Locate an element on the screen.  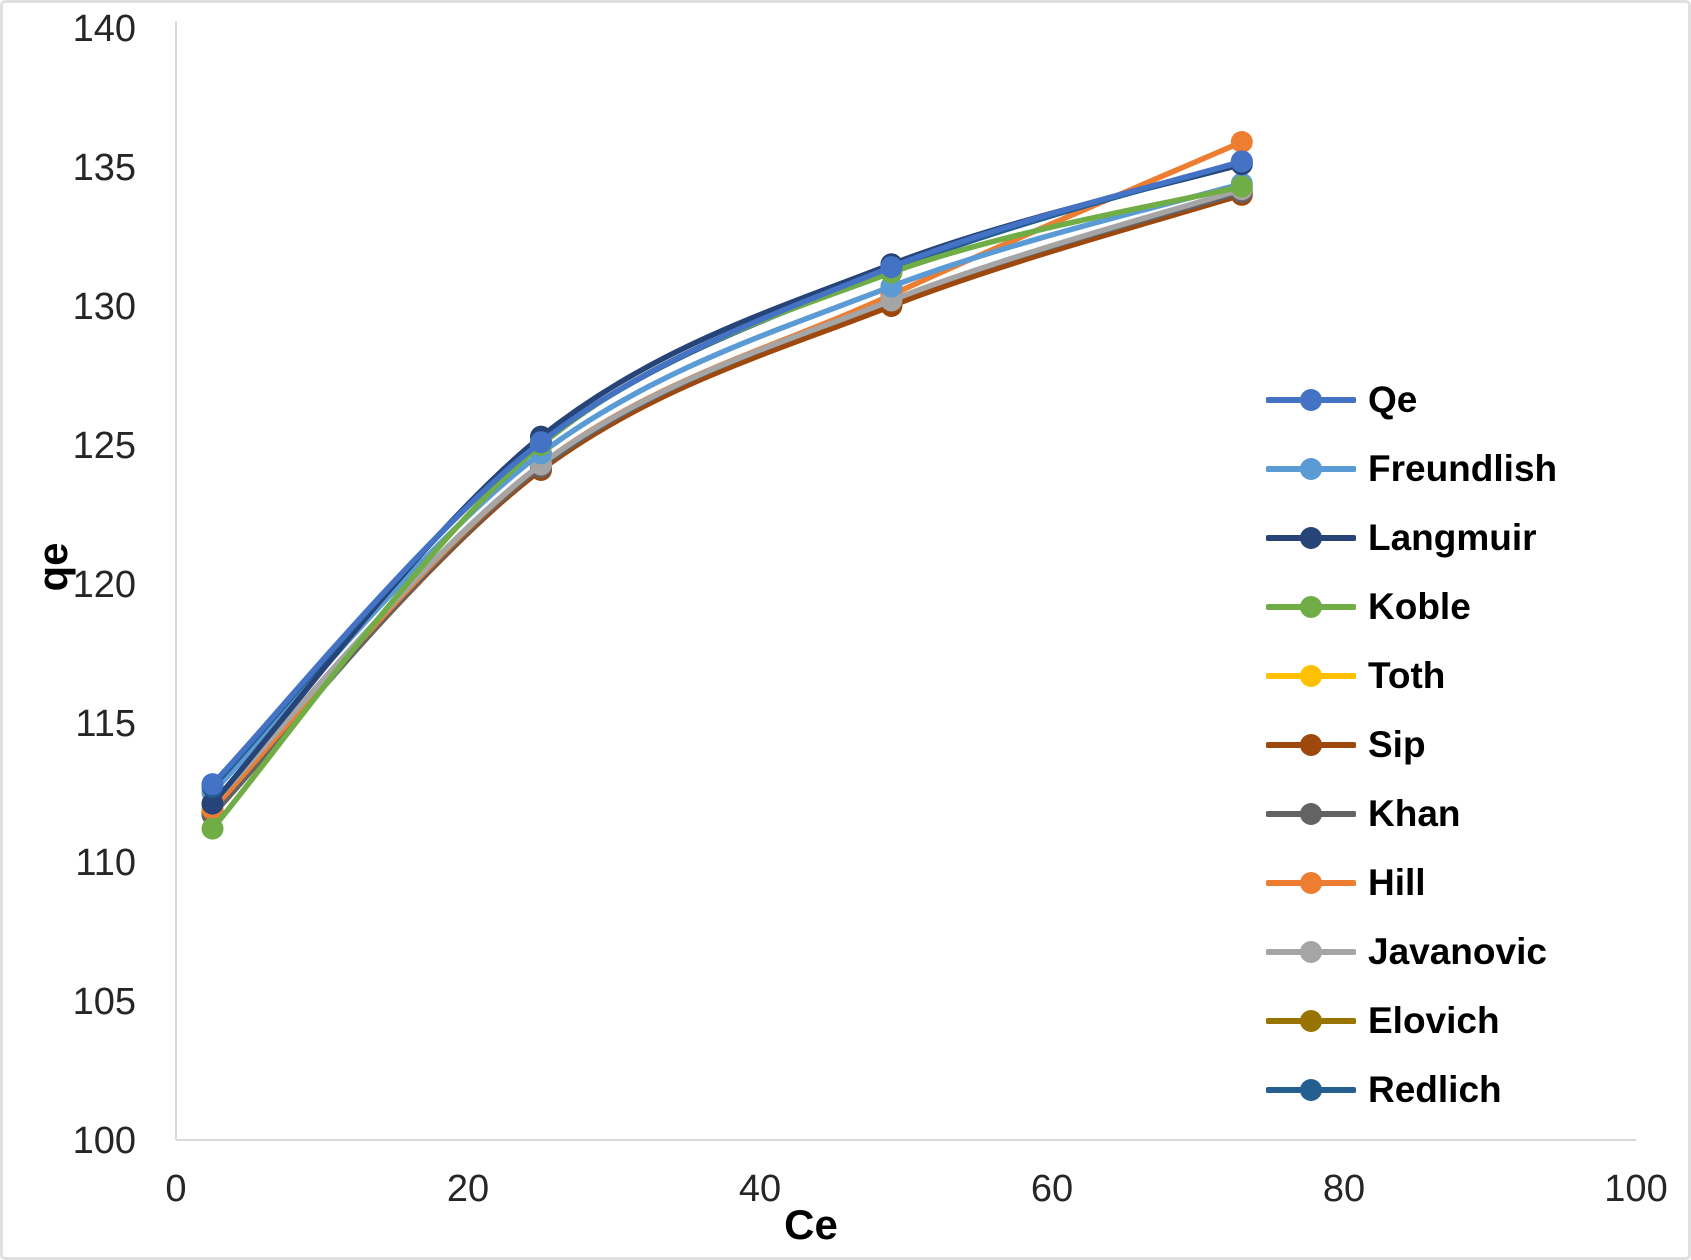
legend-label: Elovich is located at coordinates (1434, 1020).